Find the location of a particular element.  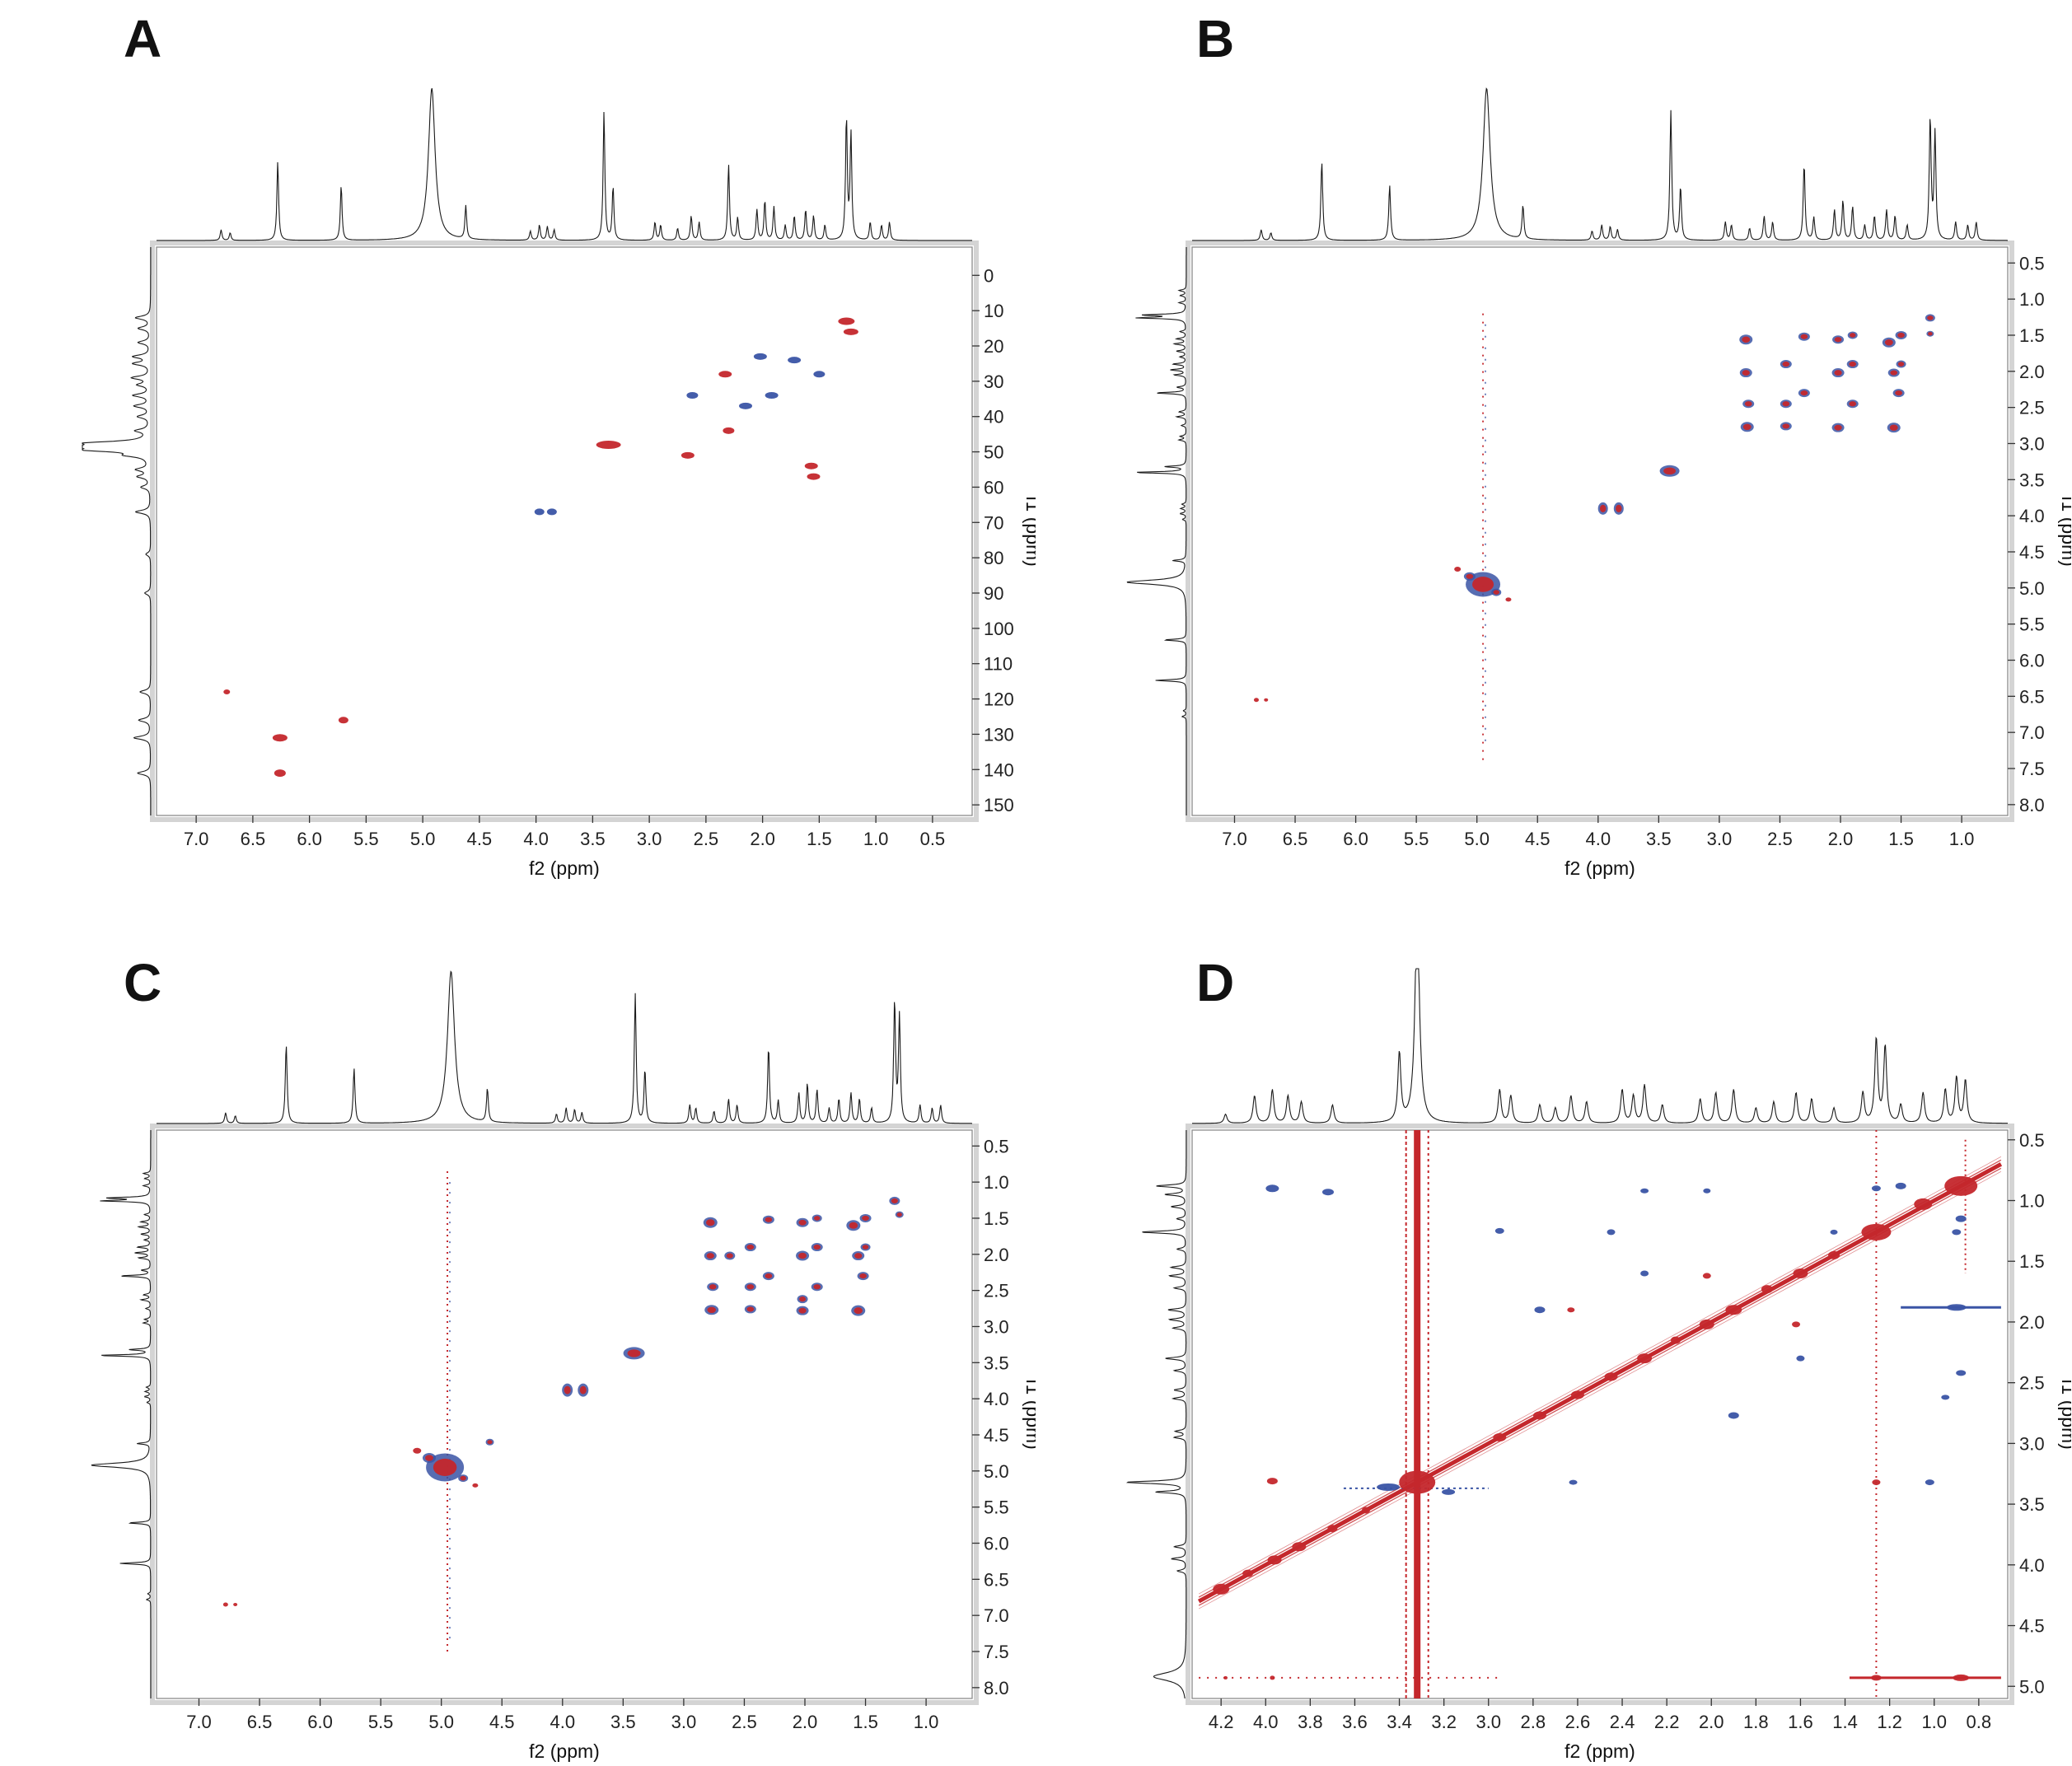

panel-label-b: B is located at coordinates (1215, 38).